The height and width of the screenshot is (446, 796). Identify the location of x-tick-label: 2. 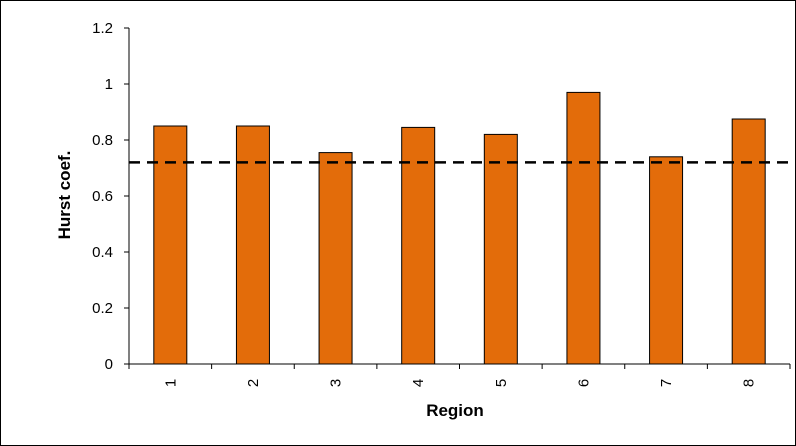
(253, 383).